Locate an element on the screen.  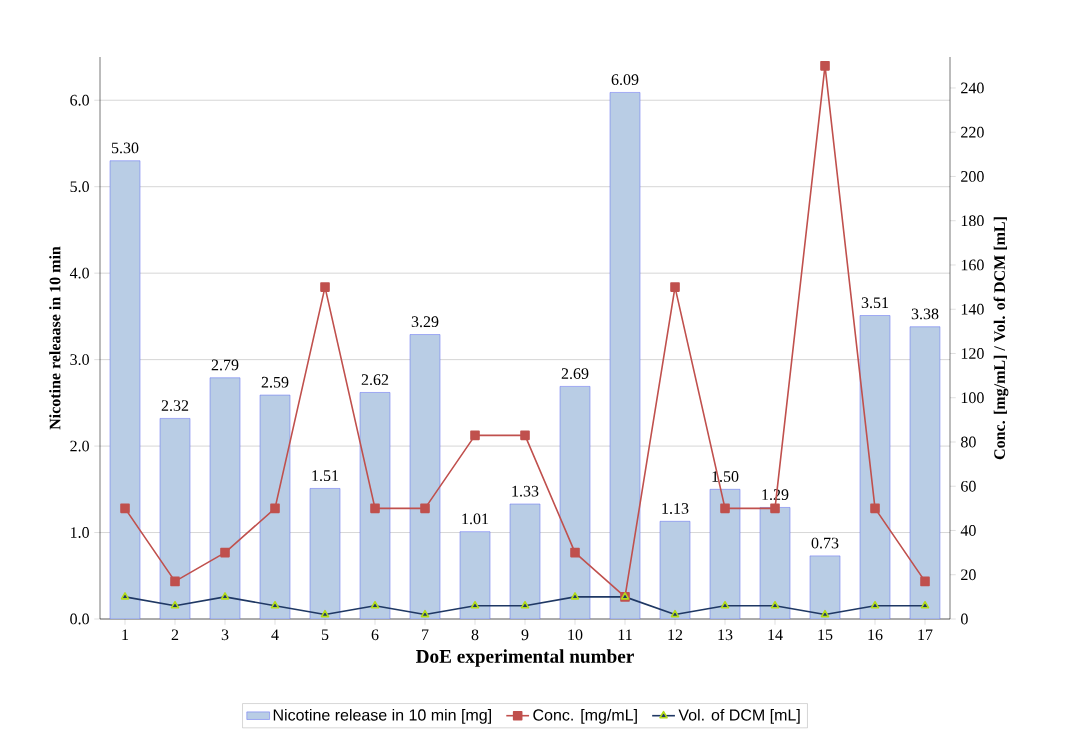
data-label: 1.51 is located at coordinates (325, 476).